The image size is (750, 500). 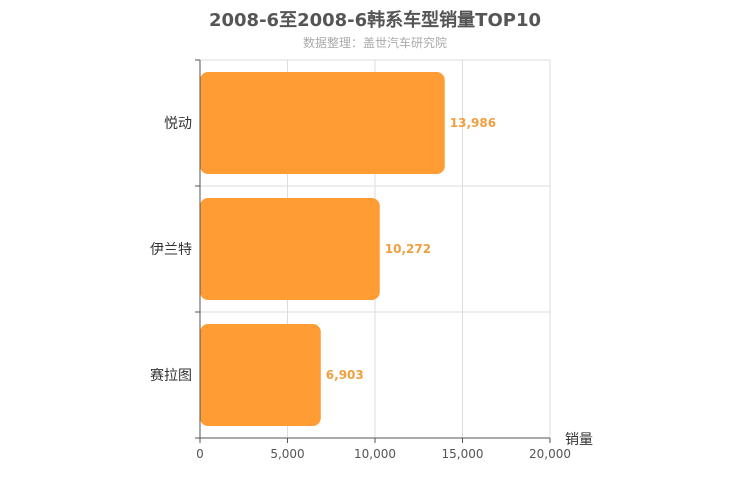 What do you see at coordinates (463, 454) in the screenshot?
I see `x-tick-label: 15,000` at bounding box center [463, 454].